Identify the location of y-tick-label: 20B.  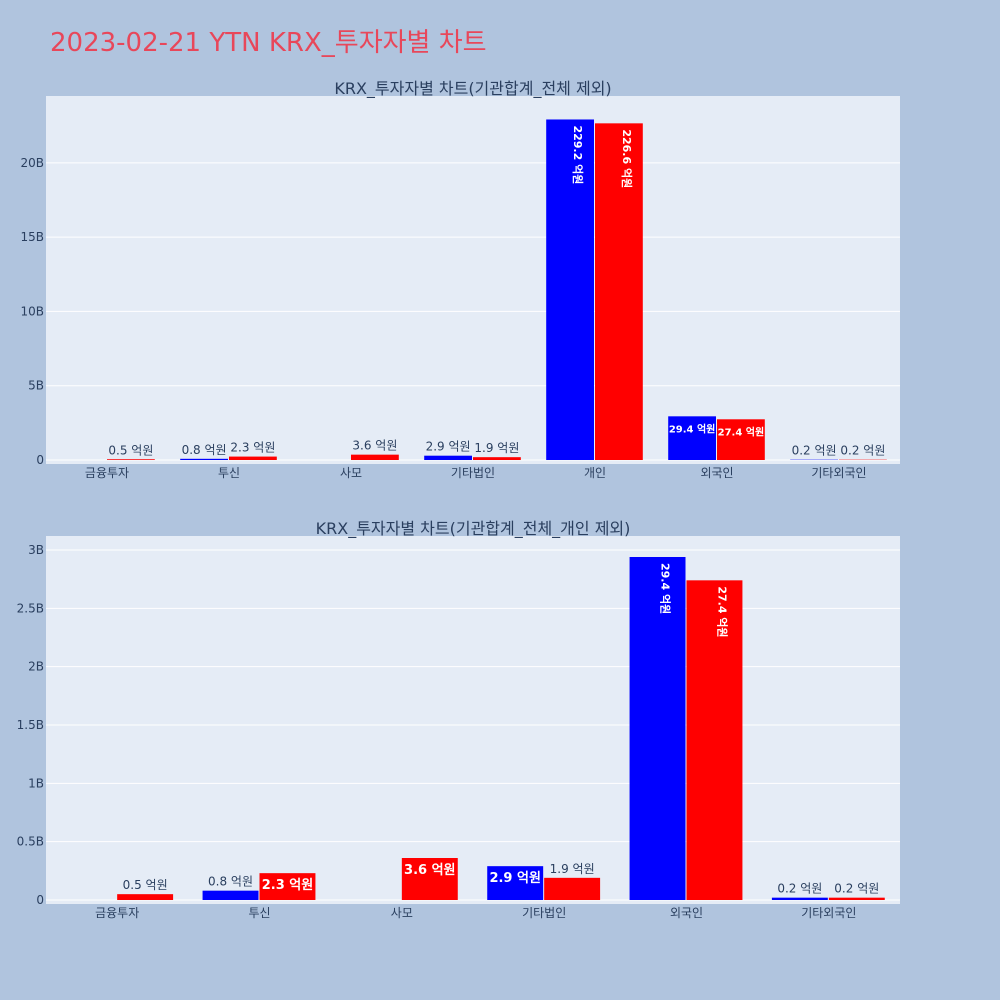
(32, 163).